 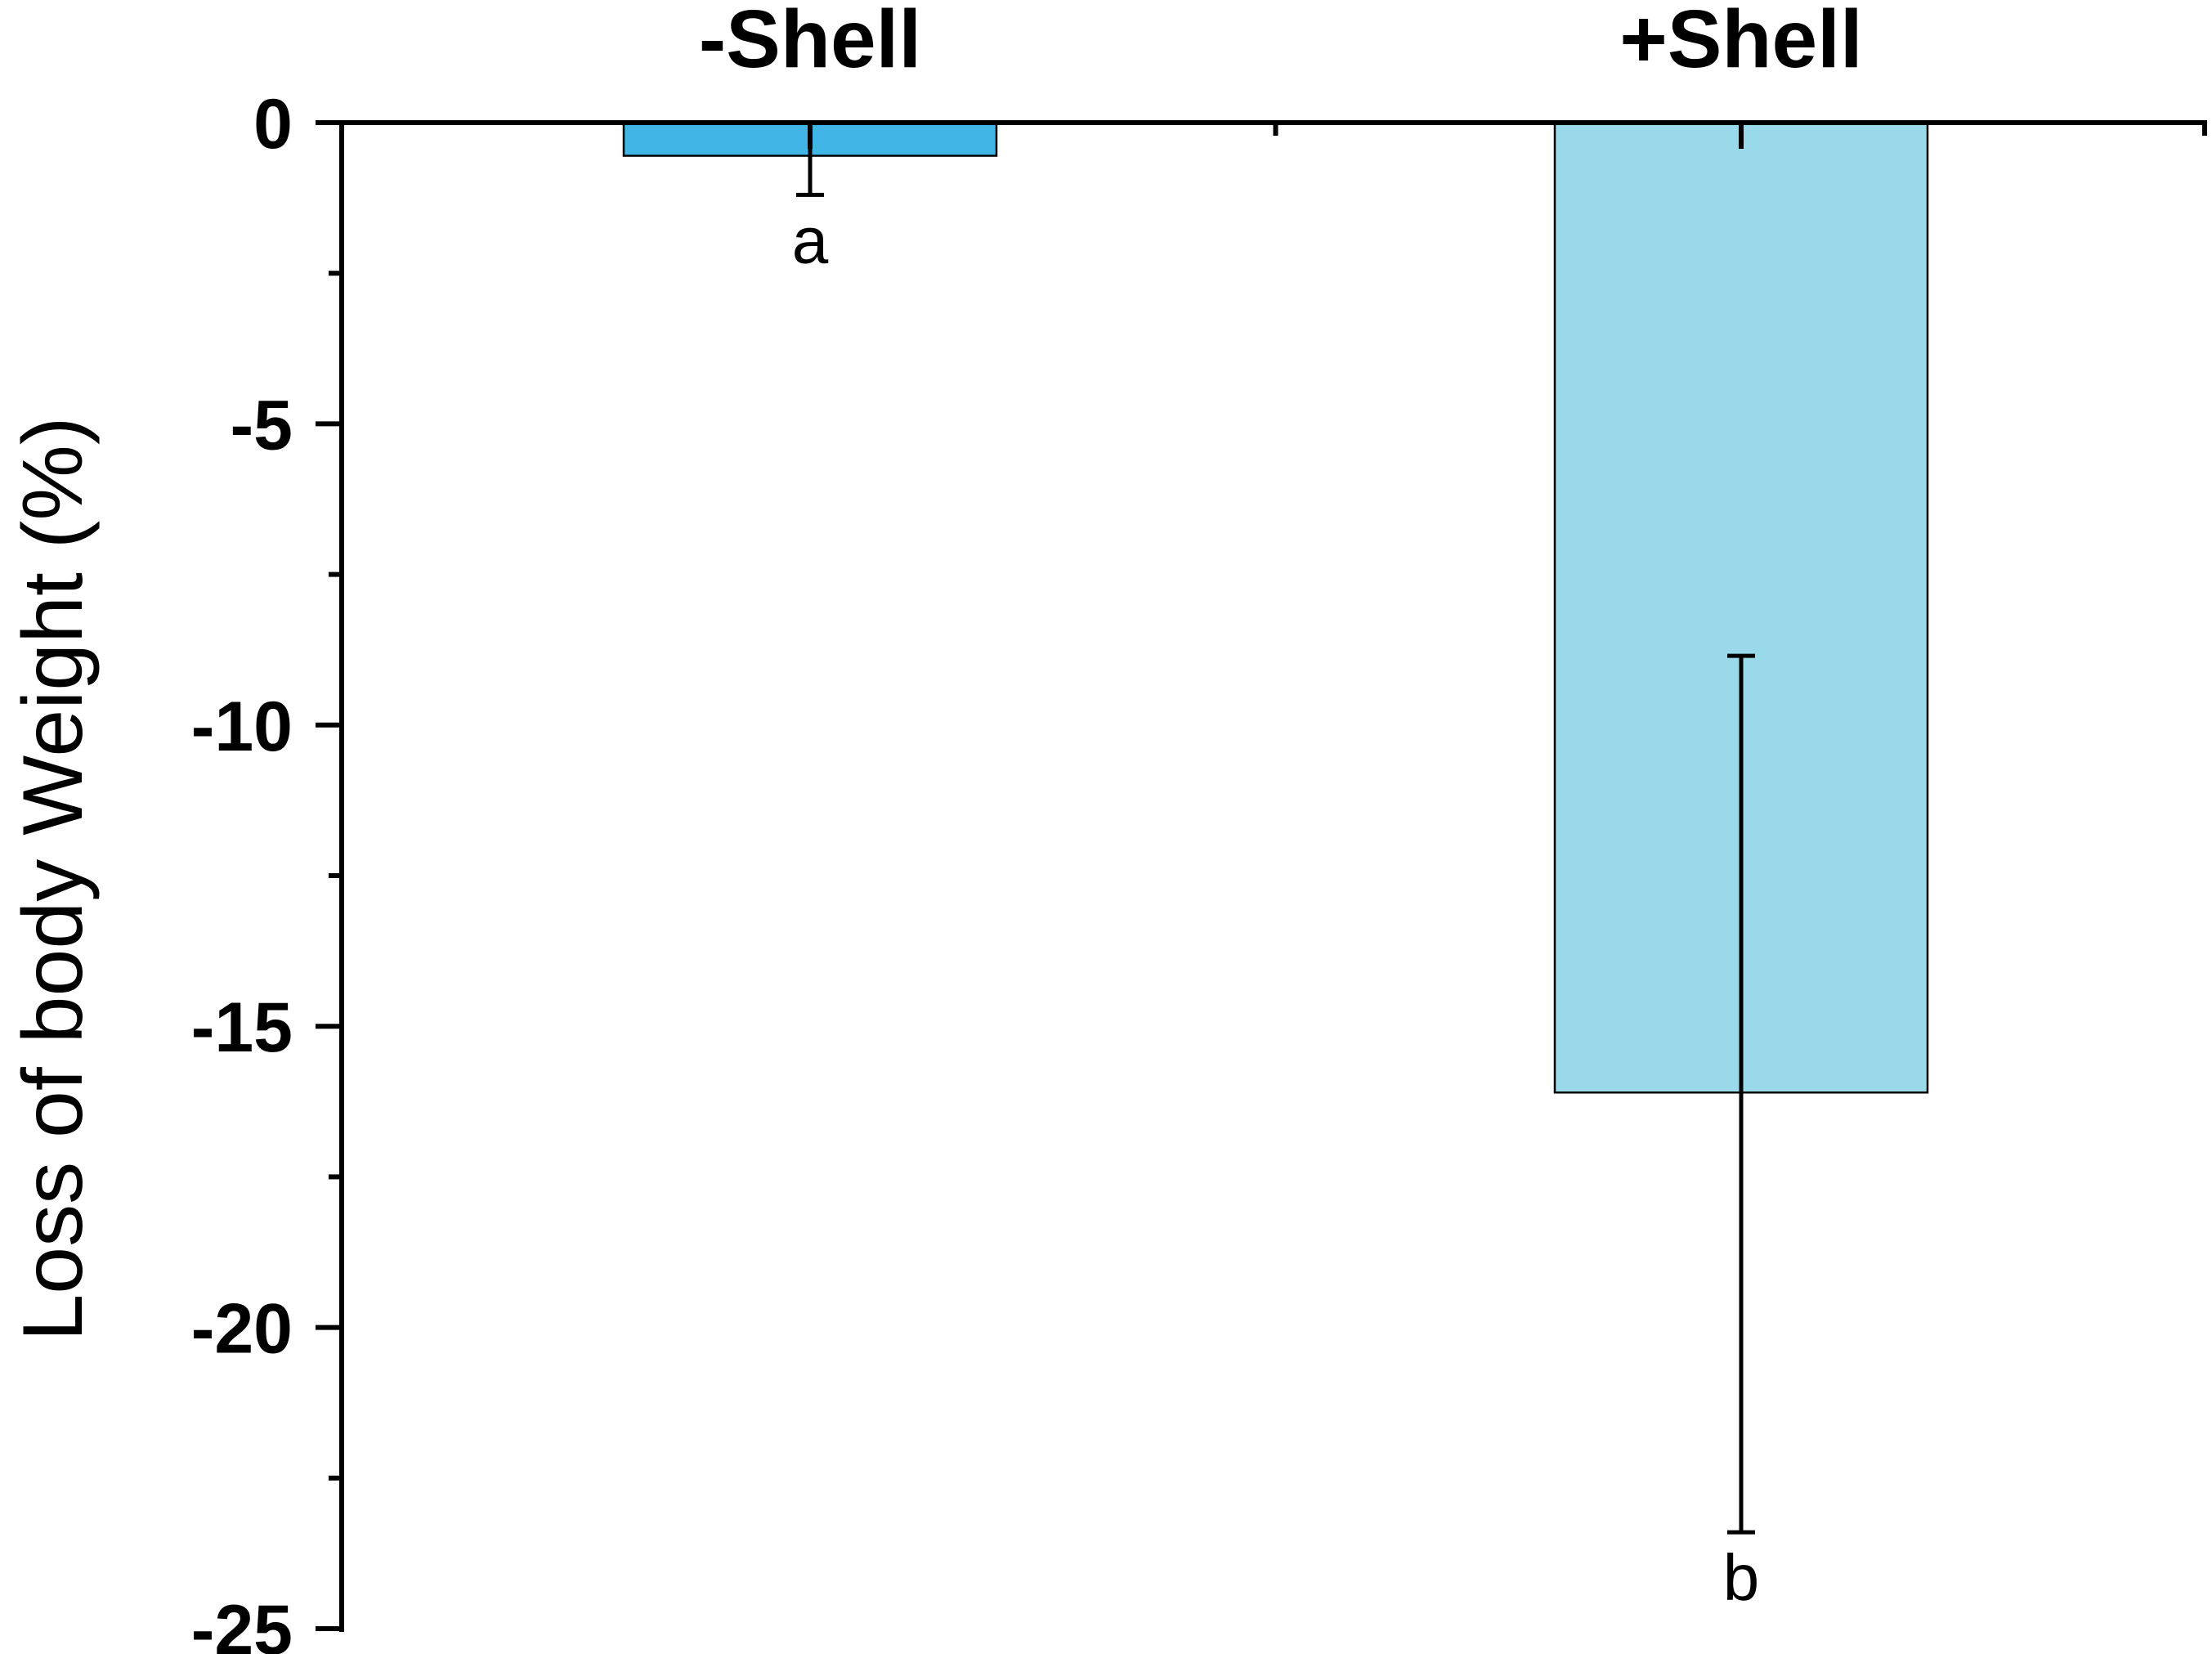 I want to click on significance-letter: a, so click(x=810, y=240).